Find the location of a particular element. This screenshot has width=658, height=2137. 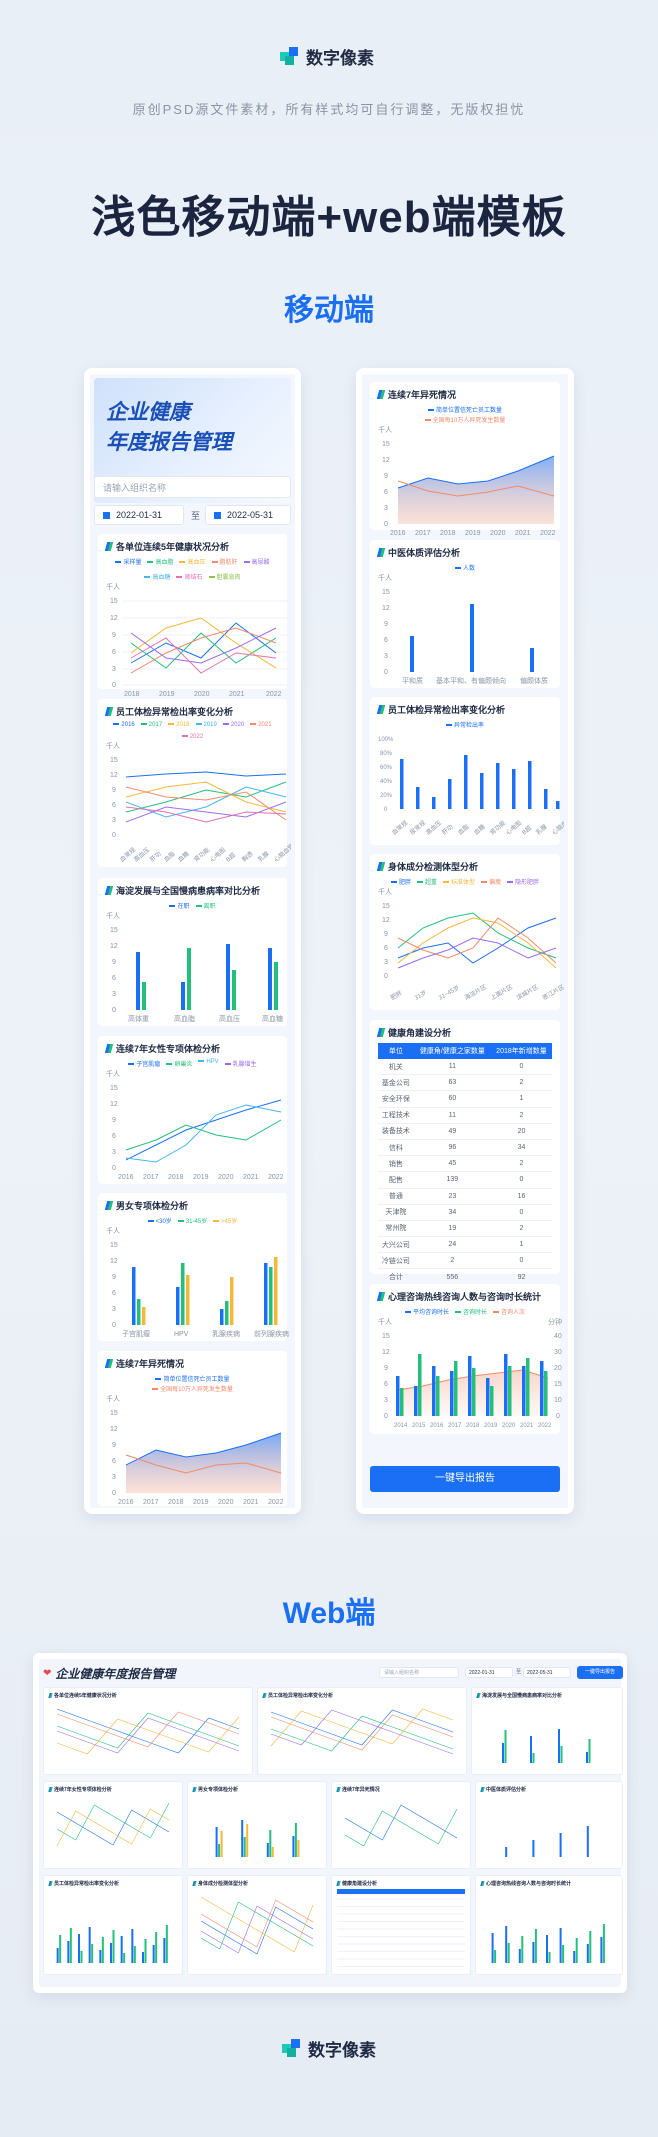

web-export-button: 一键导出报告 is located at coordinates (600, 1672).